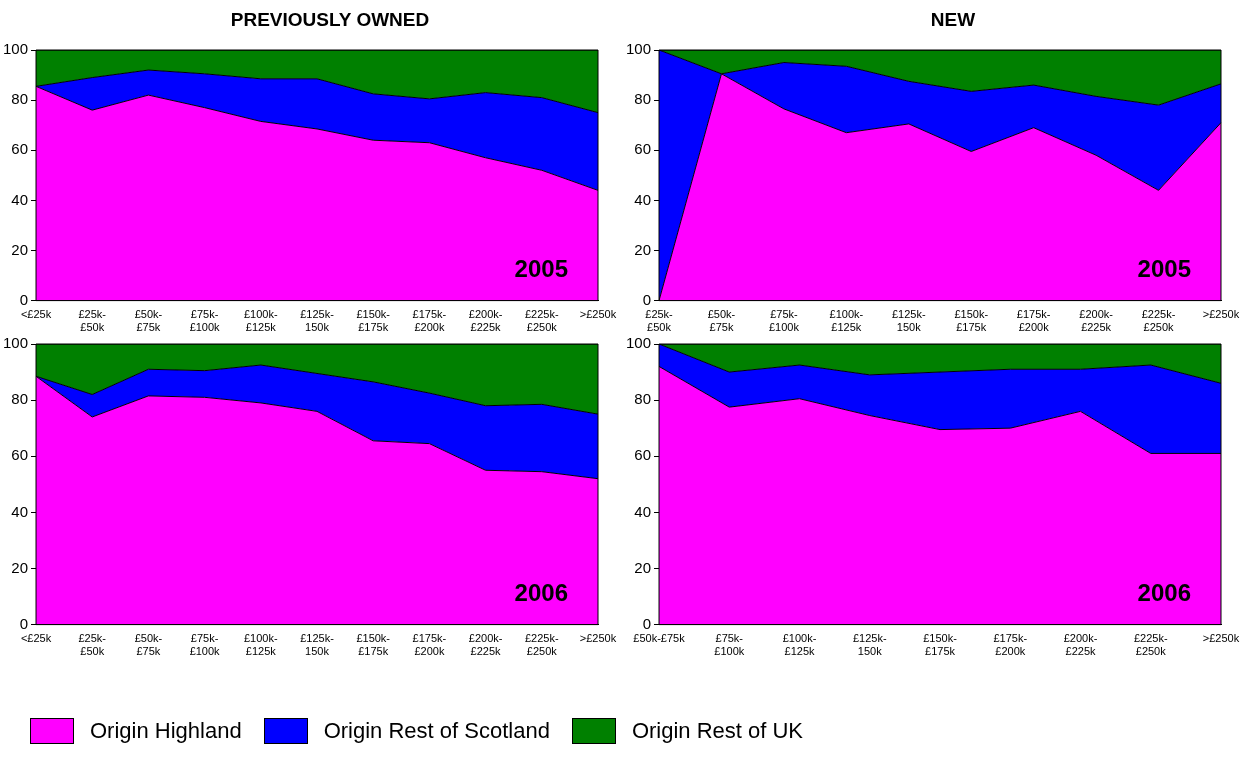  What do you see at coordinates (166, 731) in the screenshot?
I see `legend-label: Origin Highland` at bounding box center [166, 731].